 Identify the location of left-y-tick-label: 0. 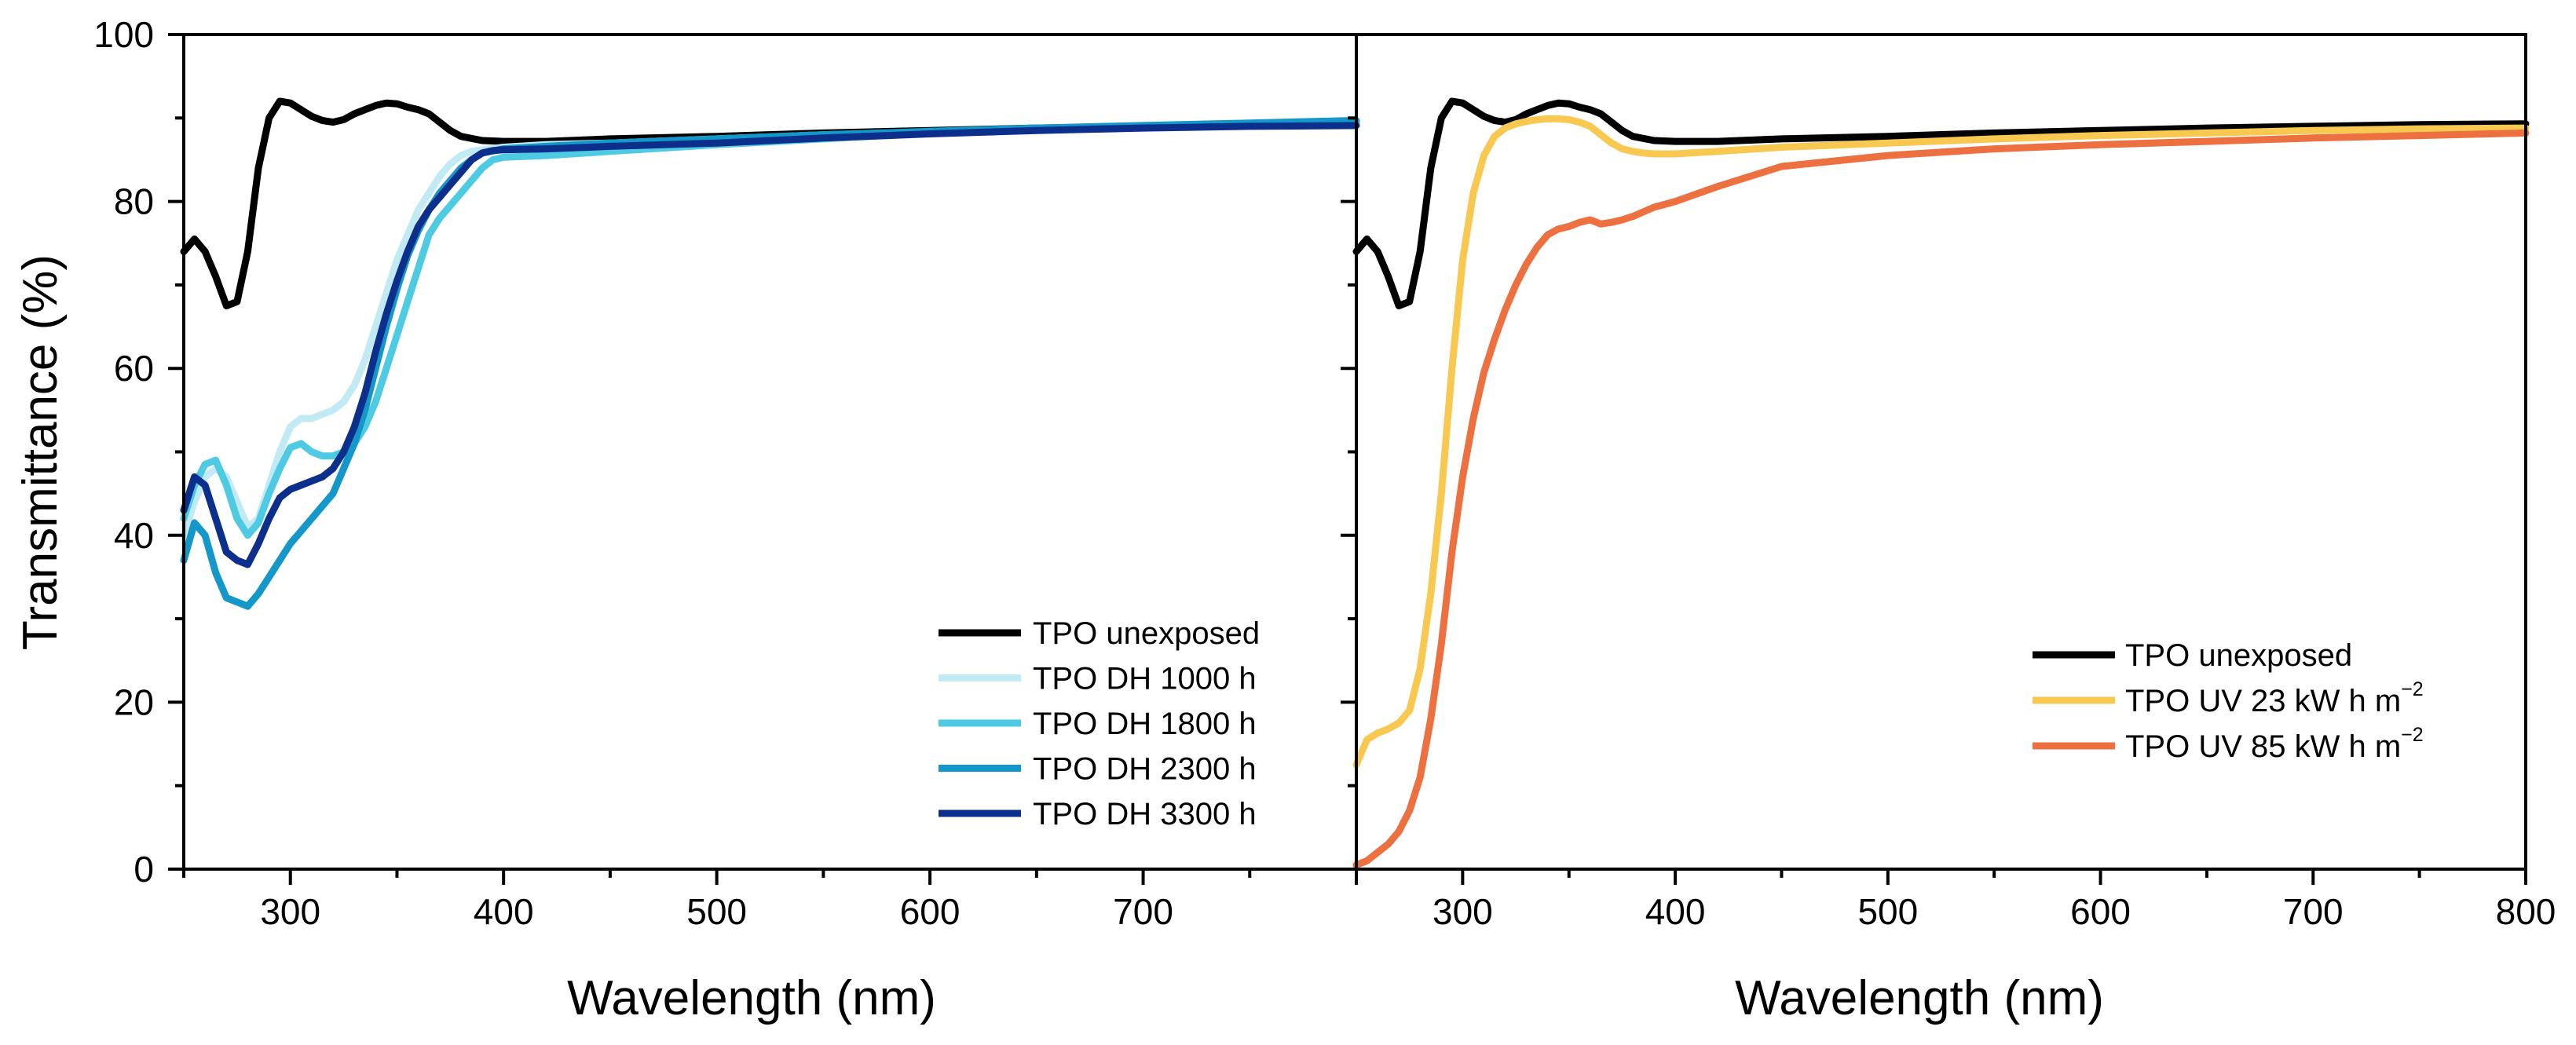
(144, 870).